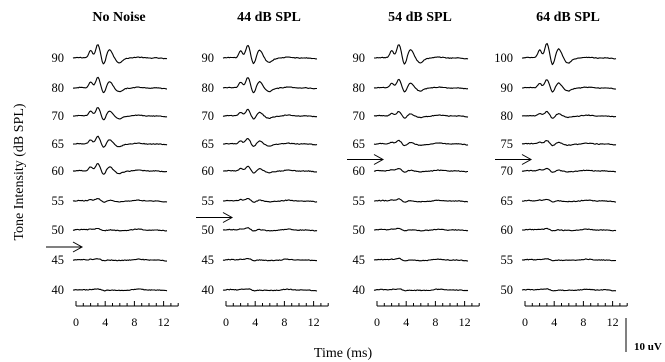  Describe the element at coordinates (648, 347) in the screenshot. I see `scale-bar-label: 10 uV` at that location.